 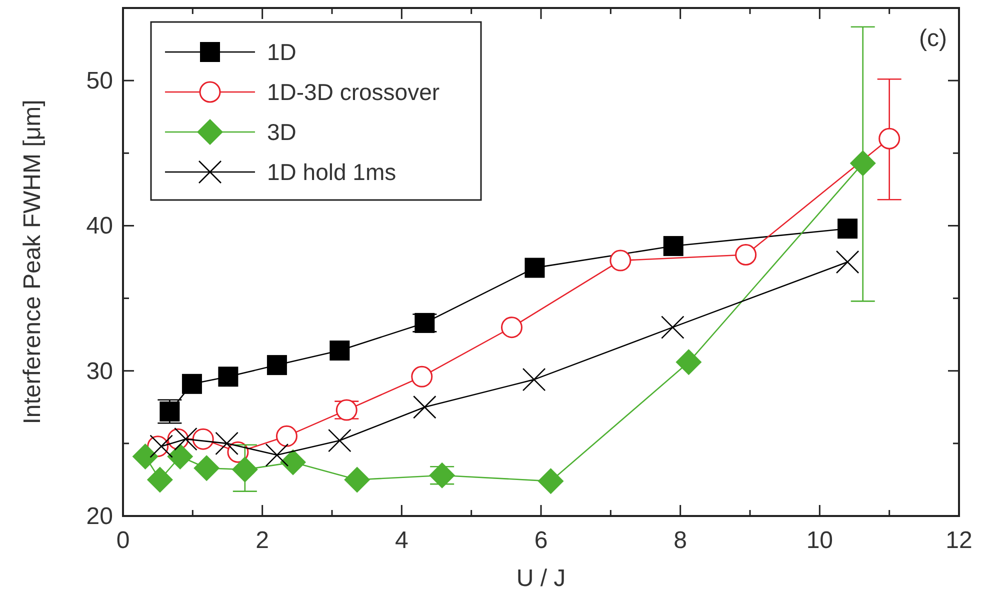 What do you see at coordinates (681, 540) in the screenshot?
I see `x-tick-label: 8` at bounding box center [681, 540].